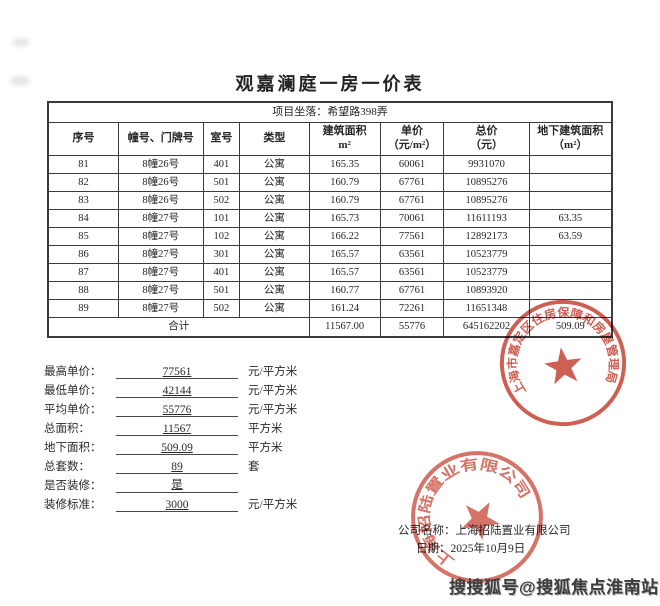  What do you see at coordinates (83, 290) in the screenshot?
I see `cell-seq: 88` at bounding box center [83, 290].